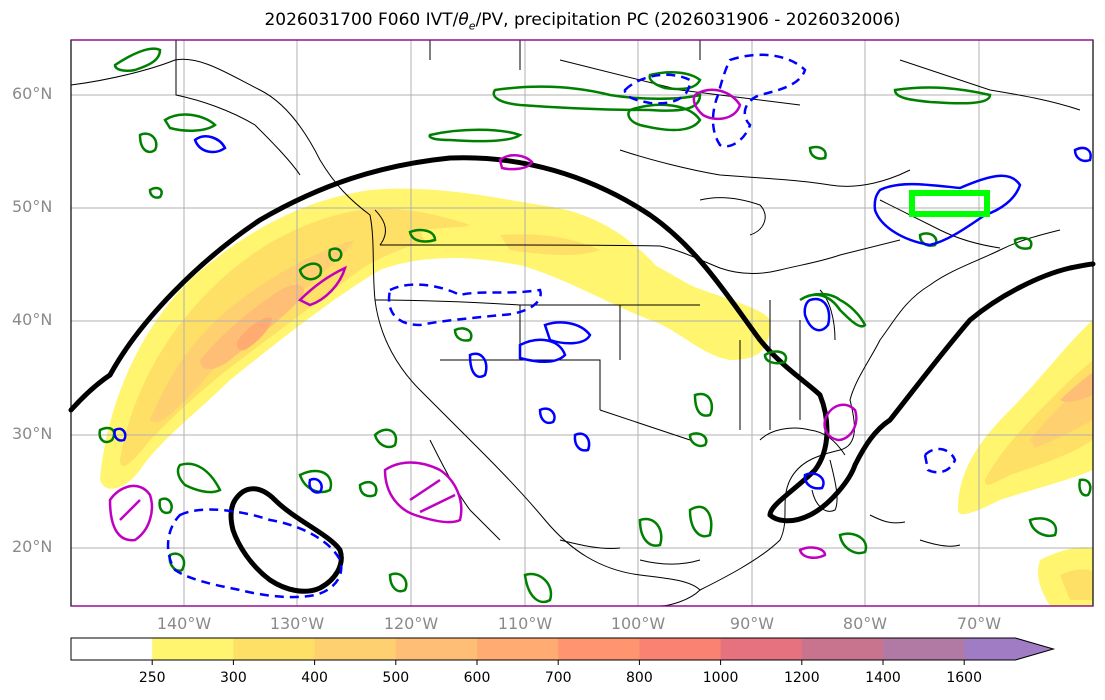  Describe the element at coordinates (979, 623) in the screenshot. I see `lon-label-70: 70°W` at that location.